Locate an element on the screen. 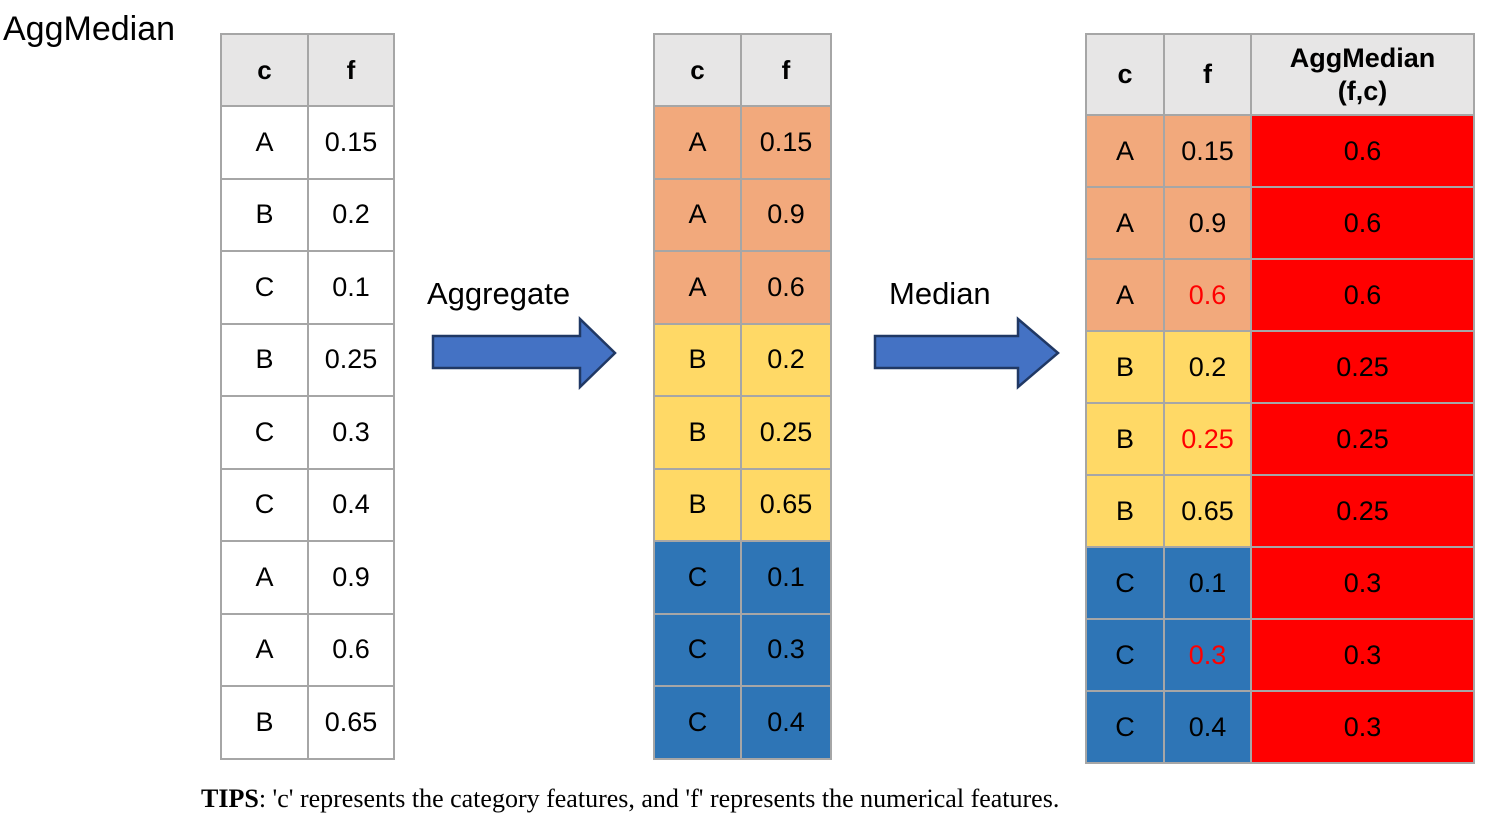 This screenshot has width=1490, height=834. table-row: C 0.1 0.3 is located at coordinates (1280, 583).